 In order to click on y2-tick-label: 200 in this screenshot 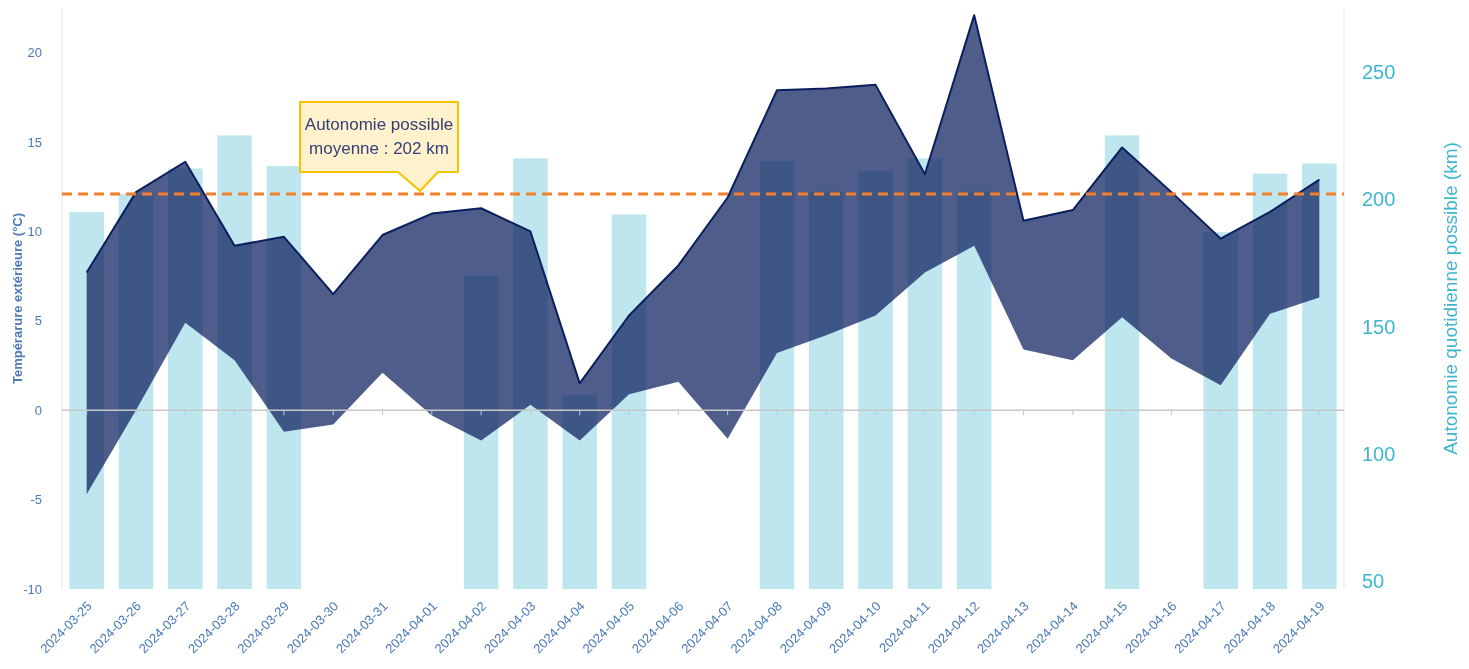, I will do `click(1379, 199)`.